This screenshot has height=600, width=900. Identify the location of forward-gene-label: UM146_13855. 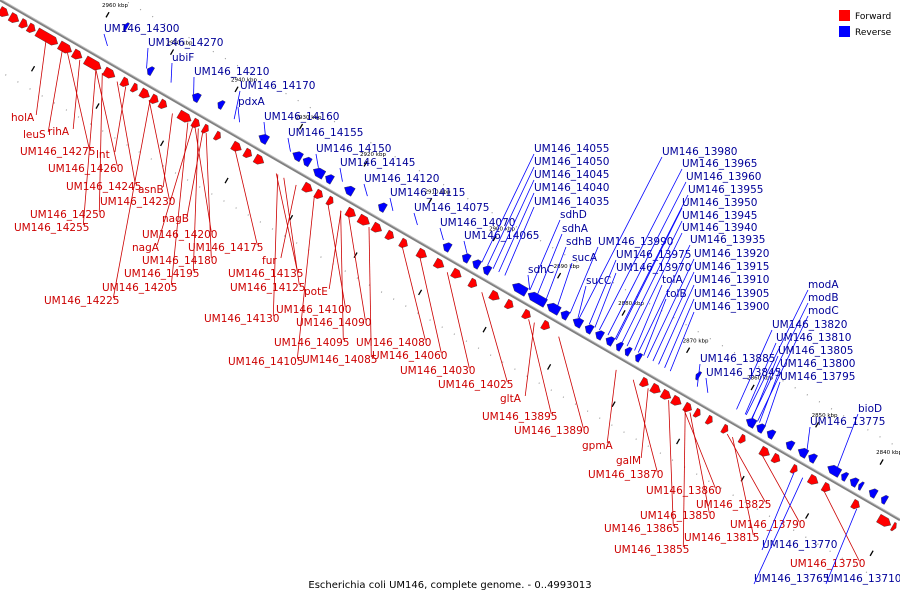
(651, 550).